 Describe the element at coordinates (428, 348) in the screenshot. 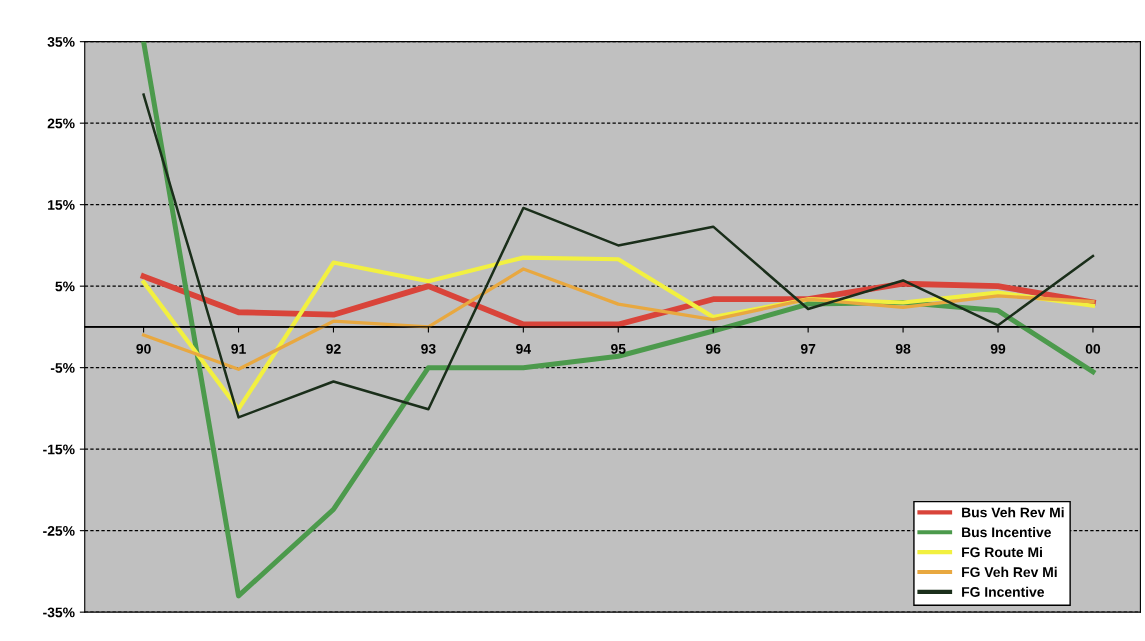

I see `x-tick-label: 93` at that location.